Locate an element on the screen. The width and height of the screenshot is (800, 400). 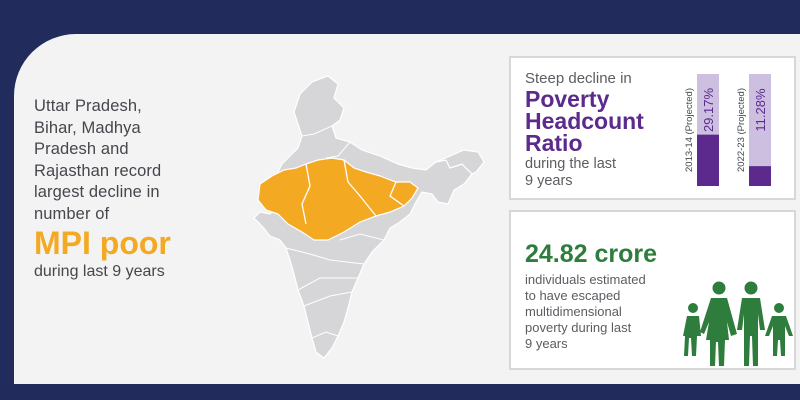
bar-track is located at coordinates (760, 130).